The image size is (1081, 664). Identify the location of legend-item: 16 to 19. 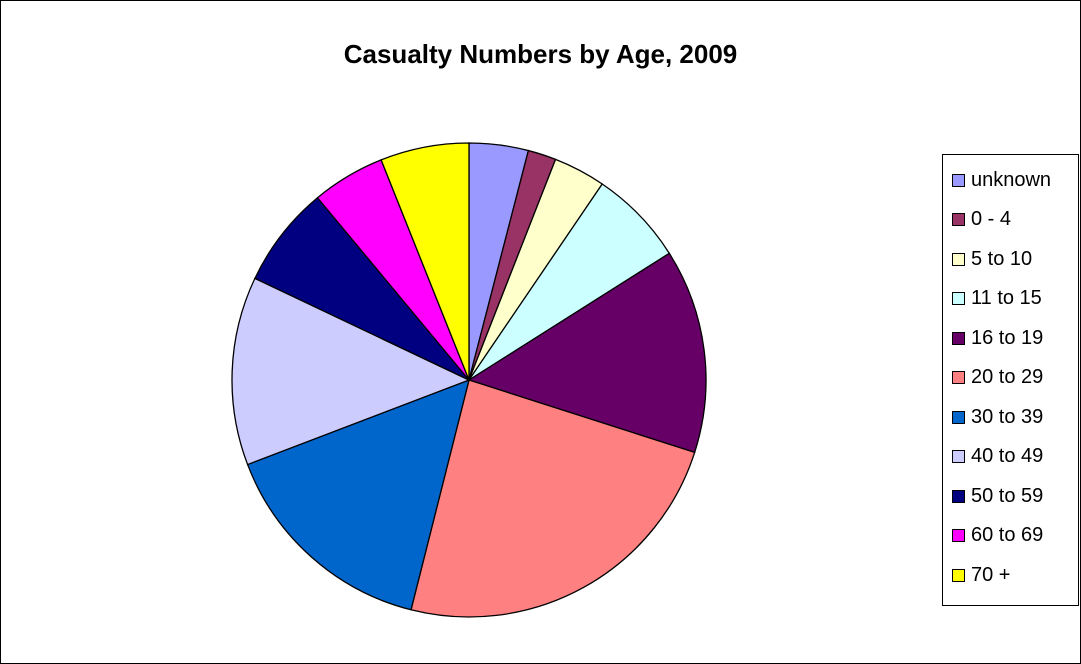
(997, 338).